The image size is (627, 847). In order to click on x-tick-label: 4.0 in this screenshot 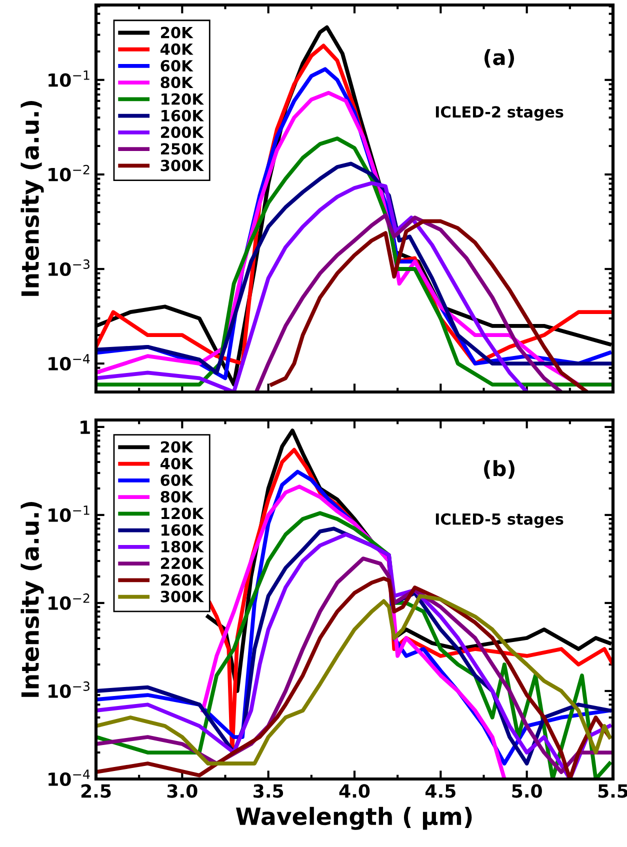, I will do `click(354, 791)`.